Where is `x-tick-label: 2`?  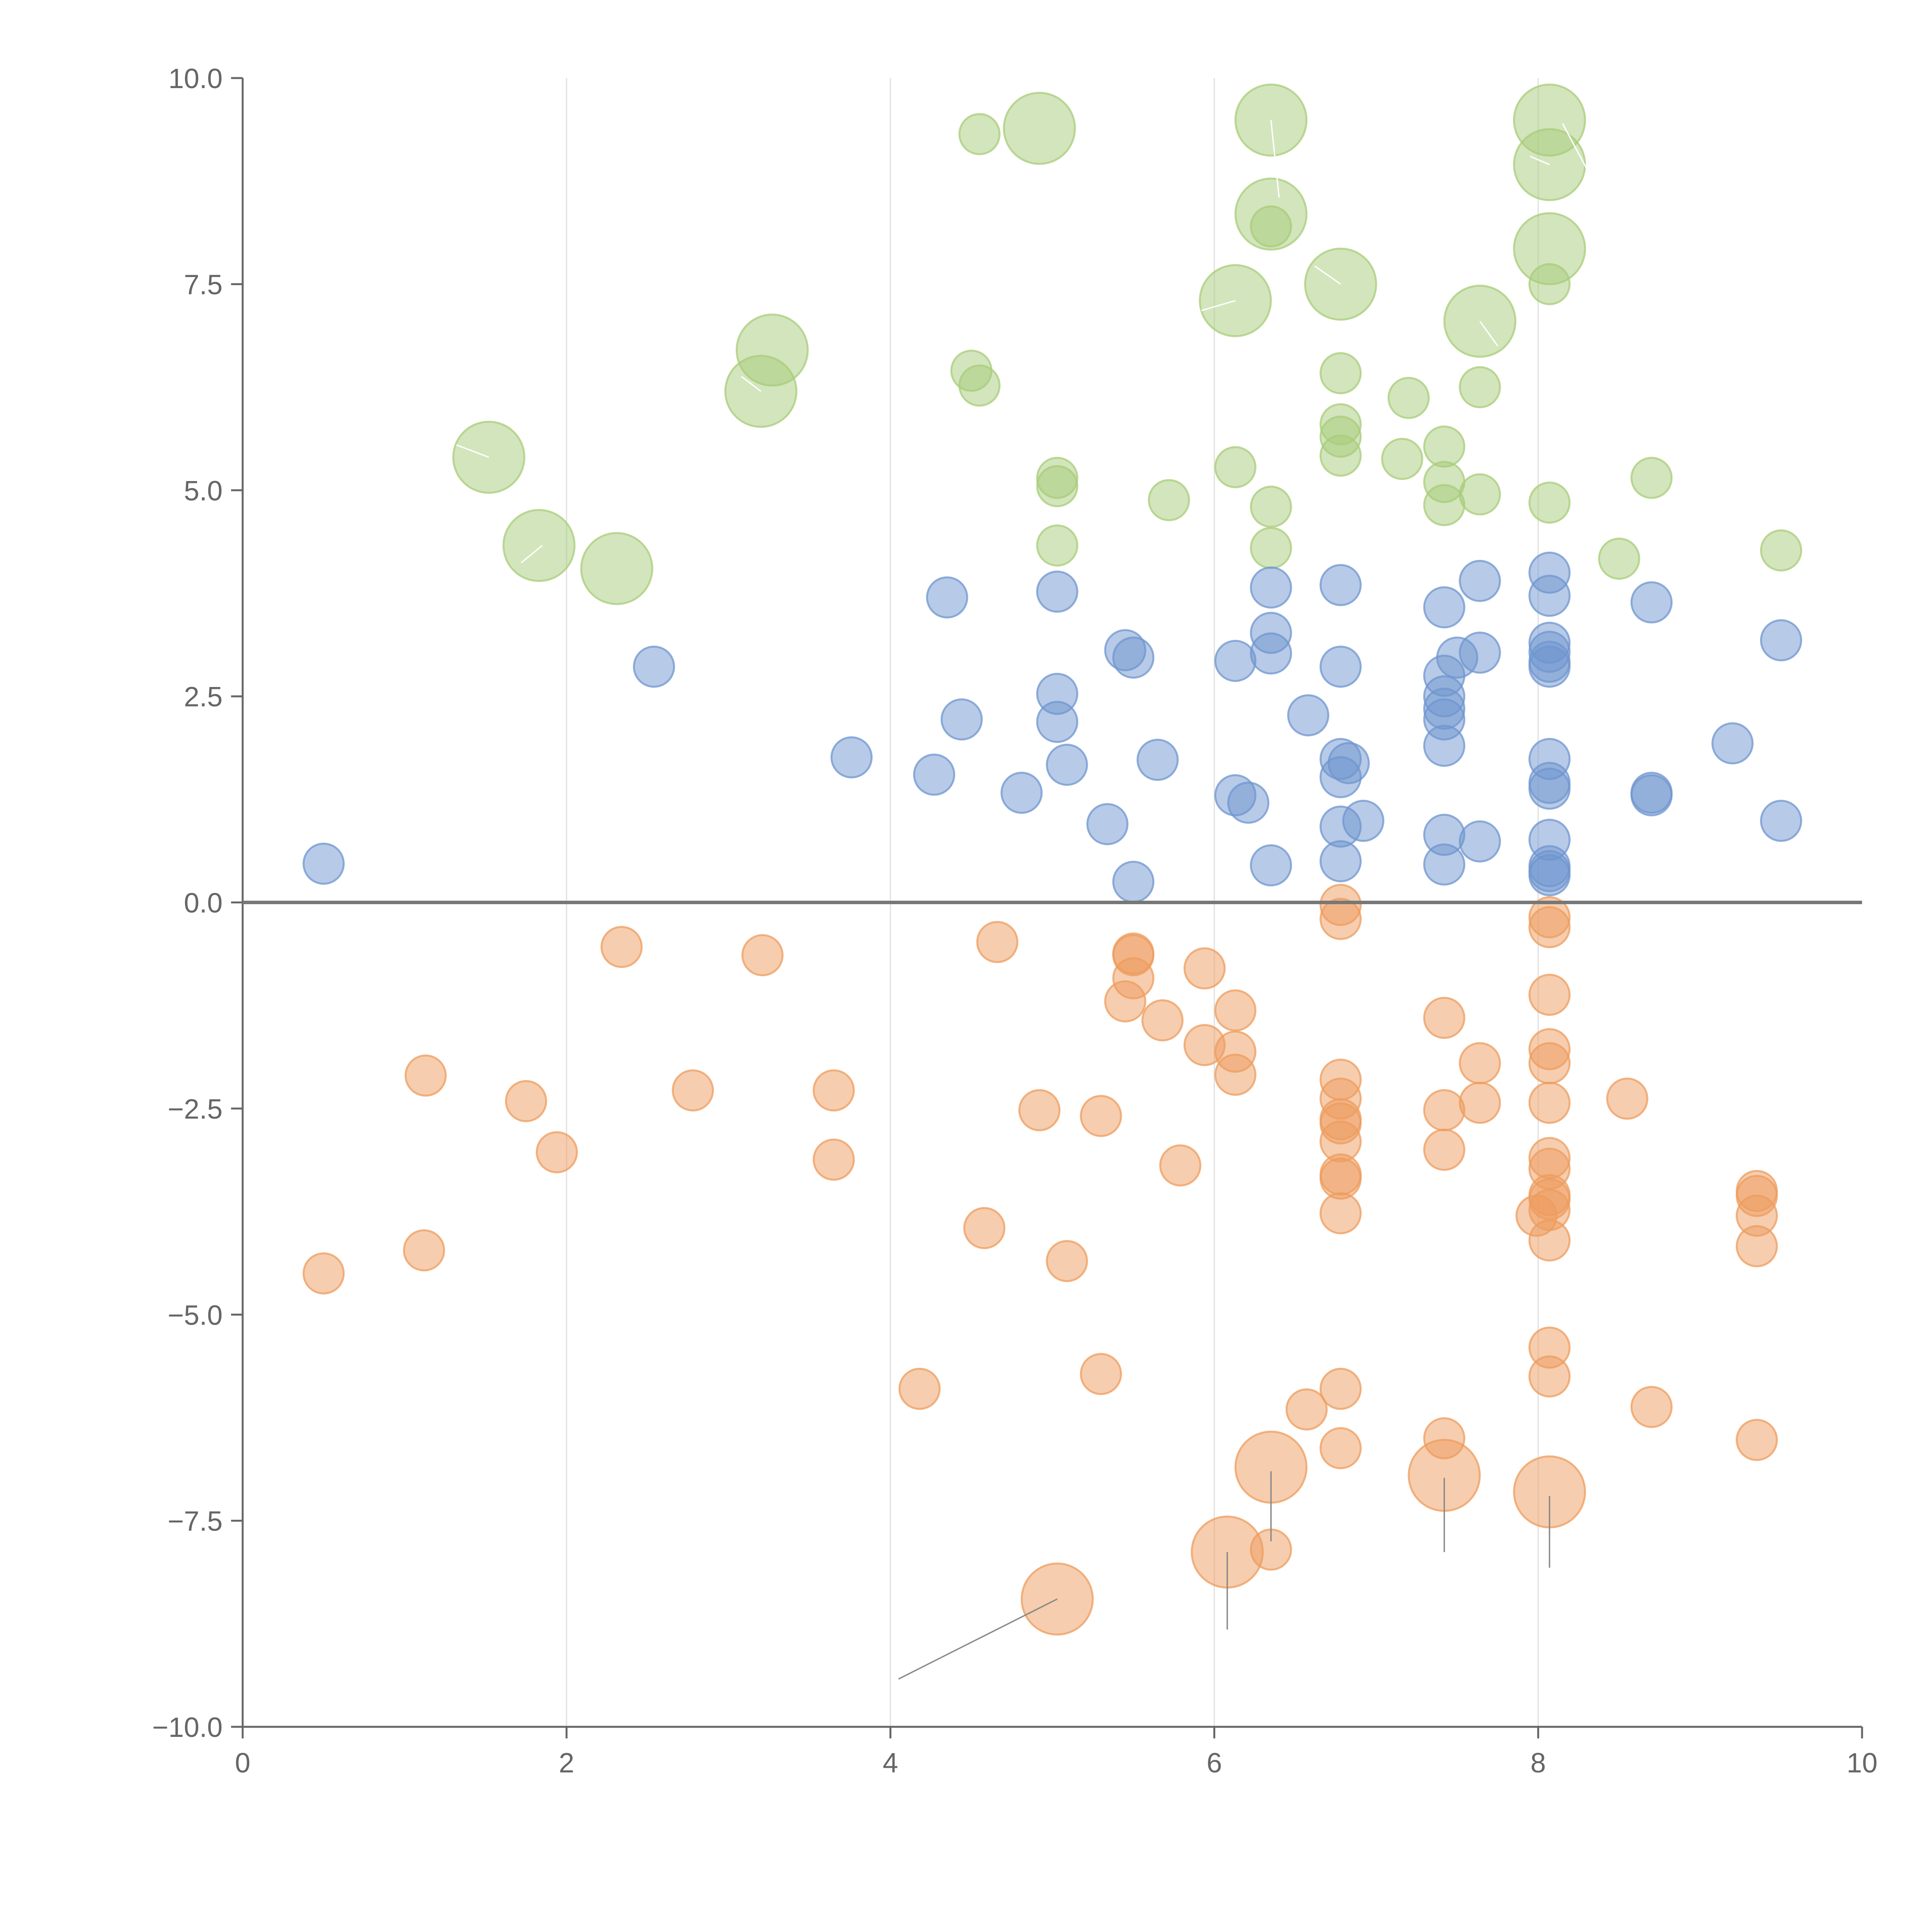
x-tick-label: 2 is located at coordinates (567, 1764).